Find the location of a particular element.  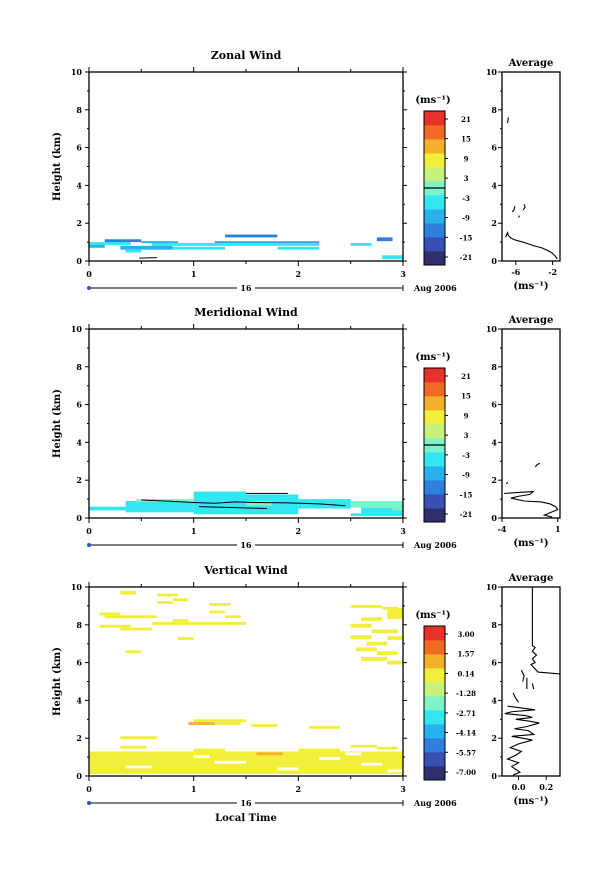

x-tick-label: 3 is located at coordinates (403, 274).